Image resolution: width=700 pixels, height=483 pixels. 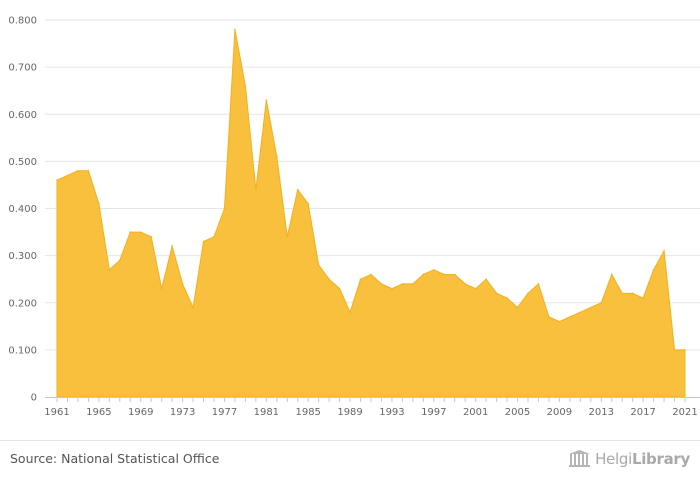 What do you see at coordinates (34, 398) in the screenshot?
I see `y-tick-label: 0` at bounding box center [34, 398].